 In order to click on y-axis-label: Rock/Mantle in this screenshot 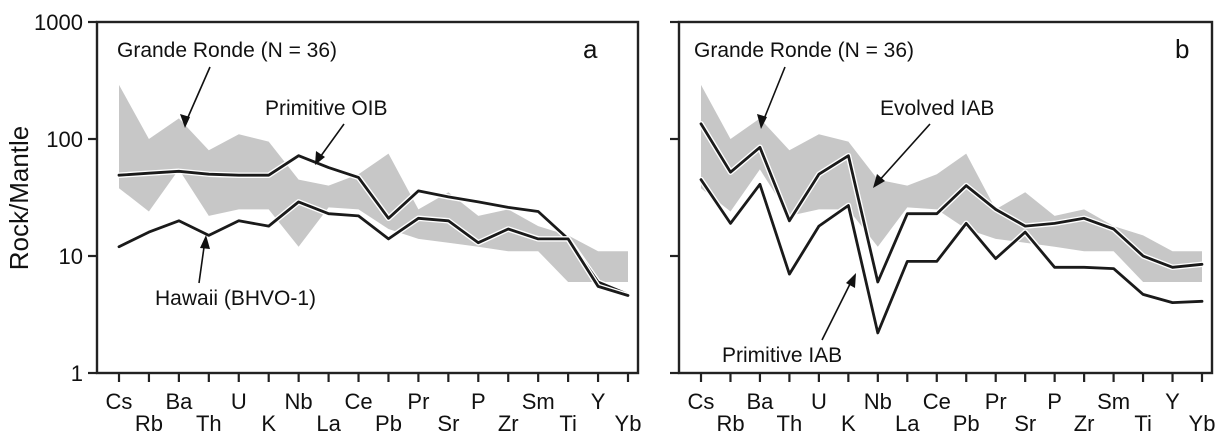, I will do `click(19, 198)`.